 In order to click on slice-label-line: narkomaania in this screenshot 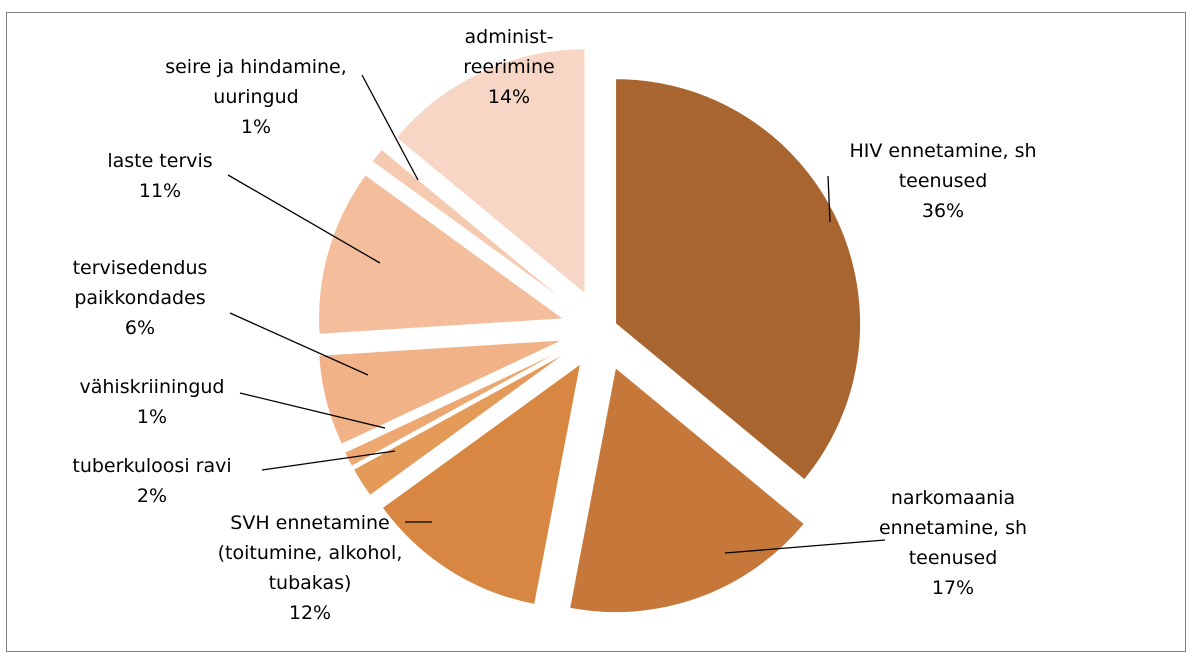, I will do `click(953, 498)`.